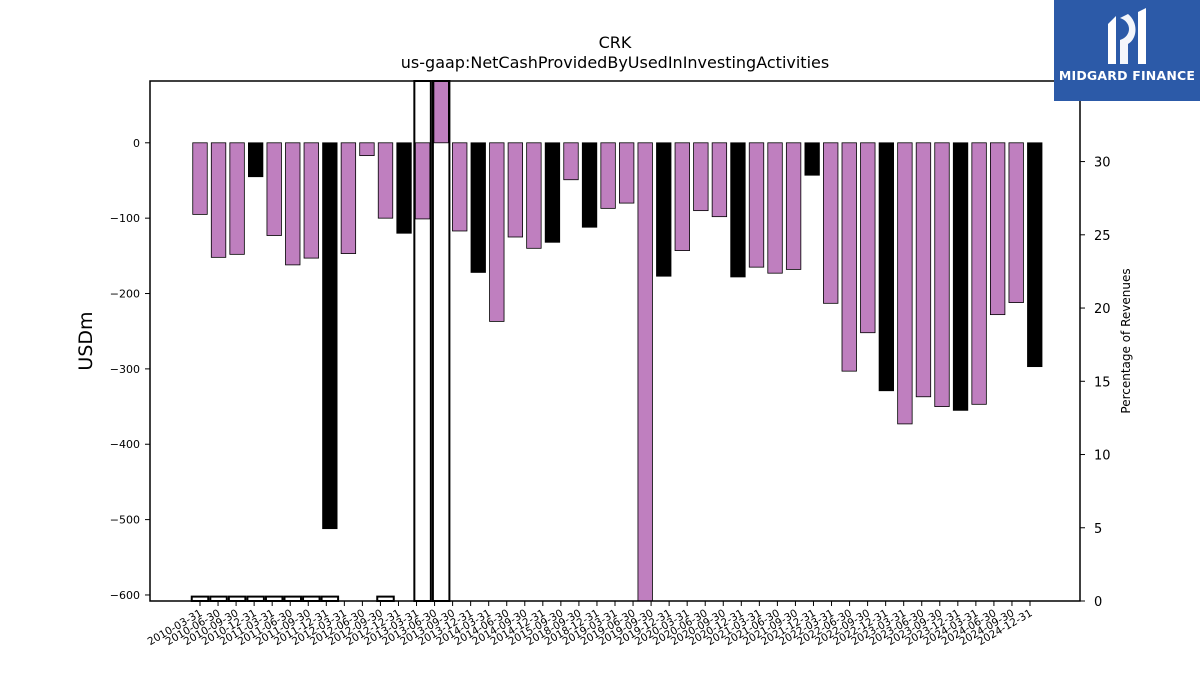 The image size is (1200, 675). I want to click on y2-tick-label: 5, so click(1098, 529).